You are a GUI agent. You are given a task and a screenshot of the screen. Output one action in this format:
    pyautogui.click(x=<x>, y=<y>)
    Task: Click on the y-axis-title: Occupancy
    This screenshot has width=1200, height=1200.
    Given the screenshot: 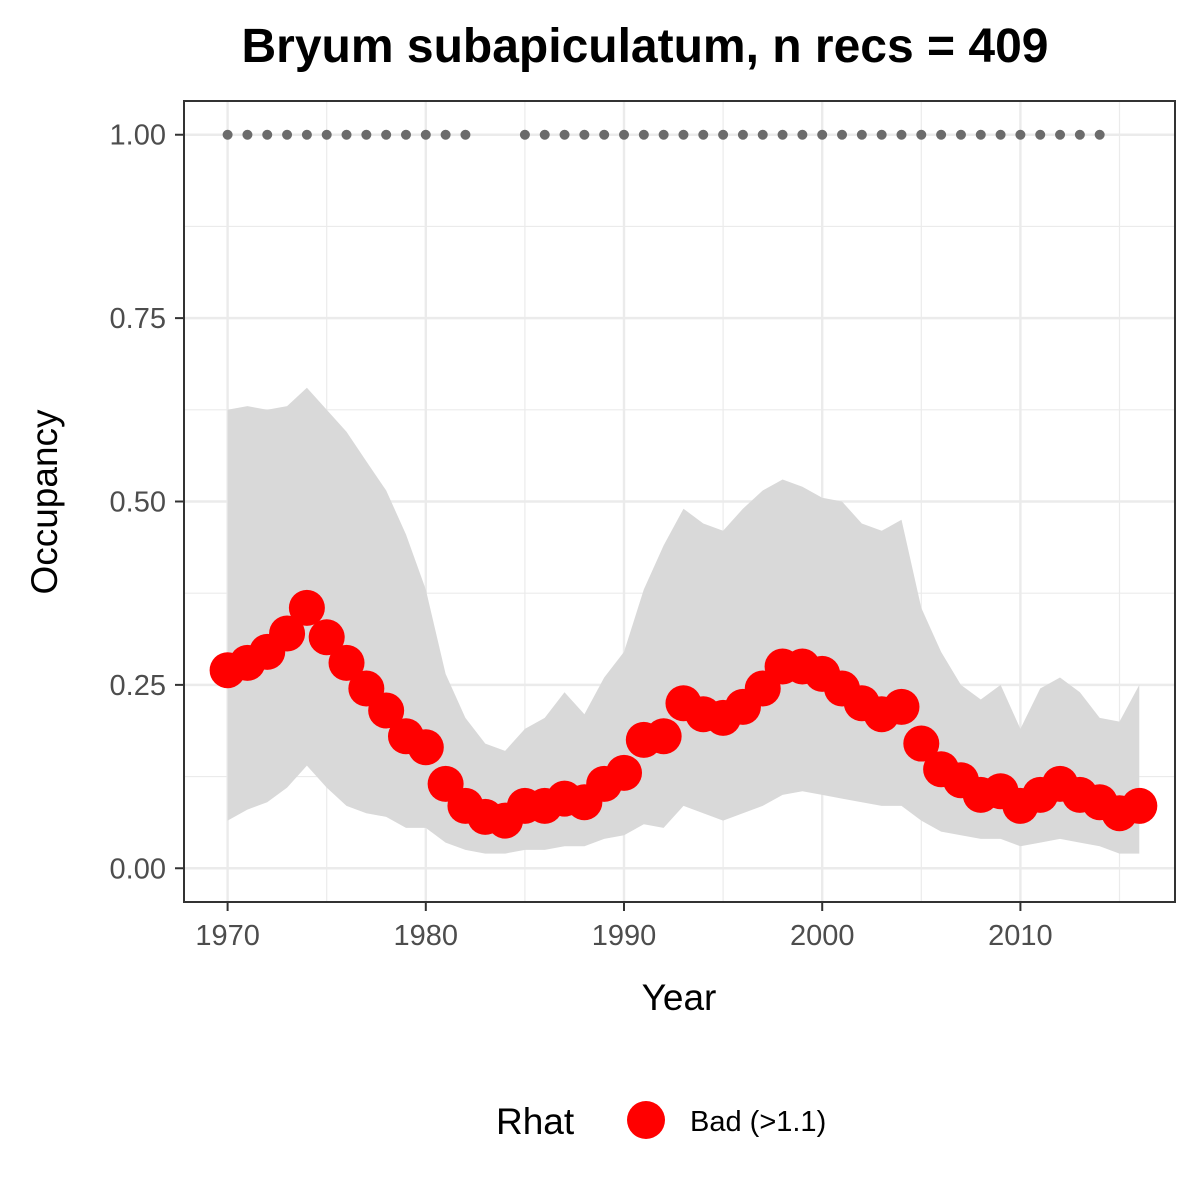 What is the action you would take?
    pyautogui.click(x=44, y=502)
    